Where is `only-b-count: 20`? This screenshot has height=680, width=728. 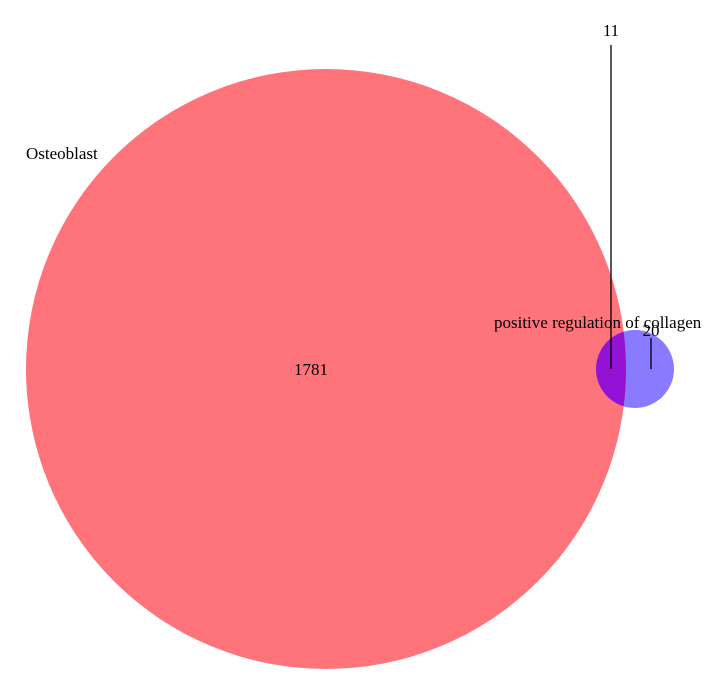
only-b-count: 20 is located at coordinates (651, 330).